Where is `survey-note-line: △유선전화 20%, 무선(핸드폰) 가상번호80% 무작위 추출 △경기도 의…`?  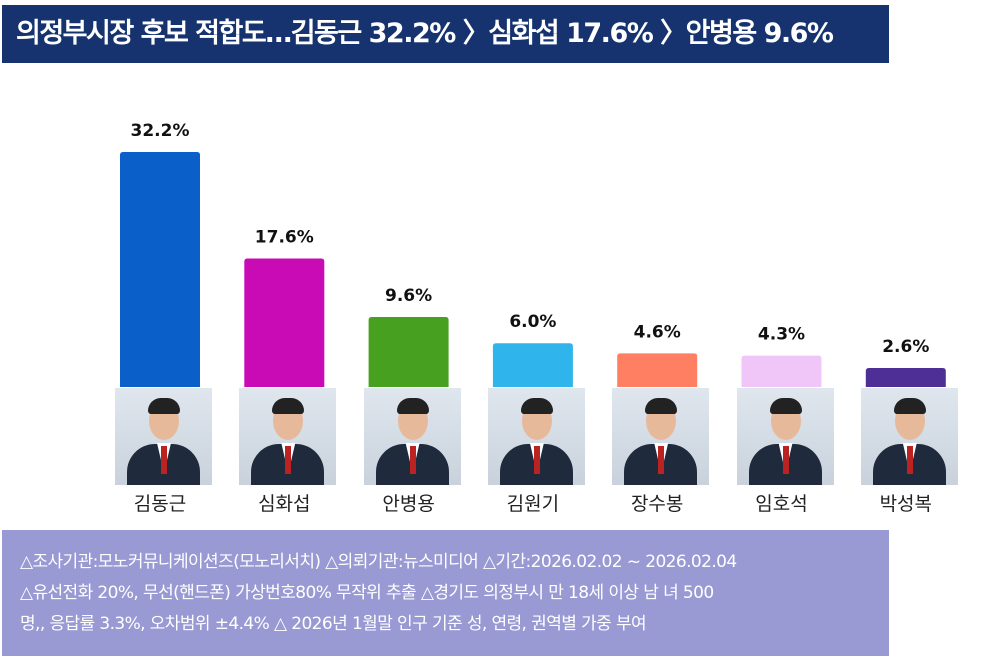 survey-note-line: △유선전화 20%, 무선(핸드폰) 가상번호80% 무작위 추출 △경기도 의… is located at coordinates (367, 593).